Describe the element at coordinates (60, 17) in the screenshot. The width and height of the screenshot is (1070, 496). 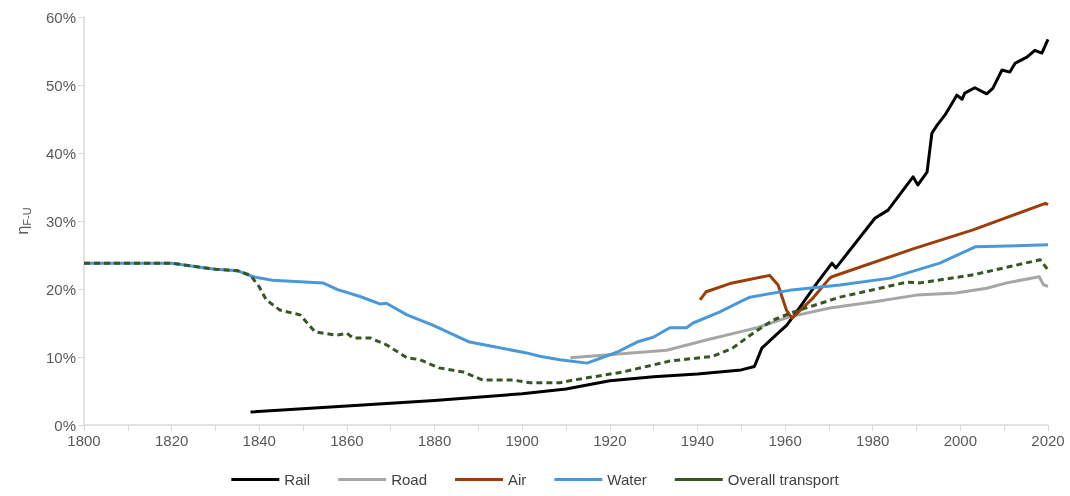
I see `y-tick-label: 60%` at that location.